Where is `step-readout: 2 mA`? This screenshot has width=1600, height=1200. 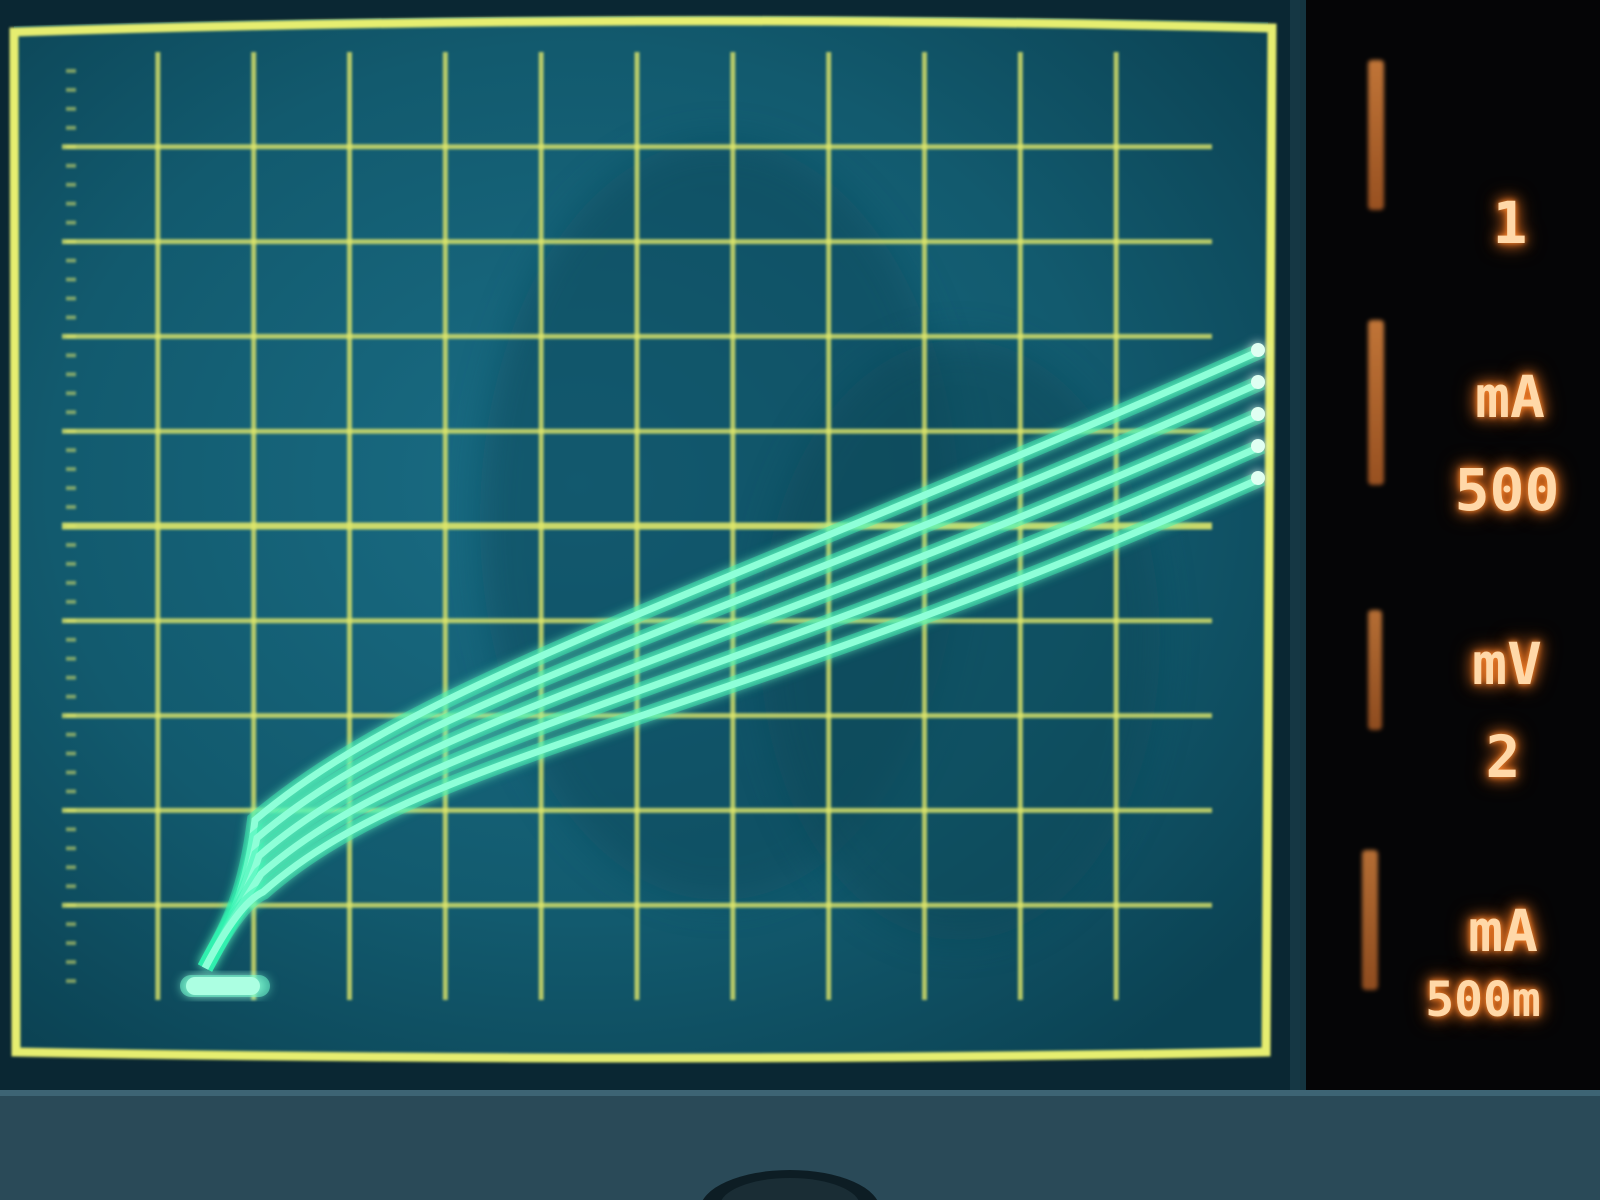 step-readout: 2 mA is located at coordinates (1503, 844).